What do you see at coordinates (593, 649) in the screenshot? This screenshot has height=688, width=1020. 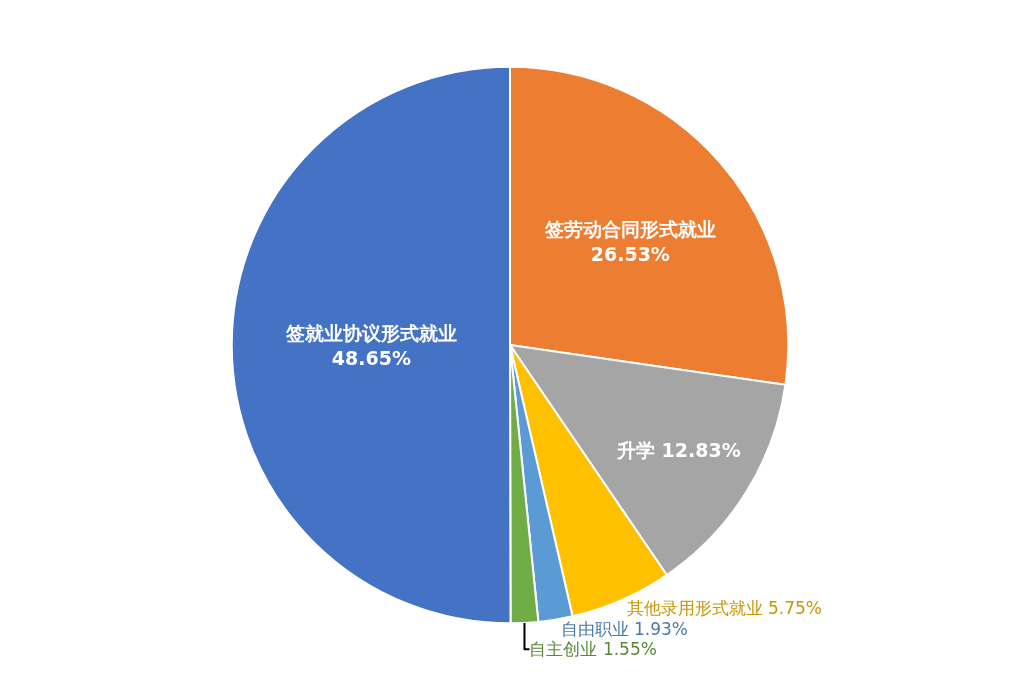 I see `slice-label: 自主创业 1.55%` at bounding box center [593, 649].